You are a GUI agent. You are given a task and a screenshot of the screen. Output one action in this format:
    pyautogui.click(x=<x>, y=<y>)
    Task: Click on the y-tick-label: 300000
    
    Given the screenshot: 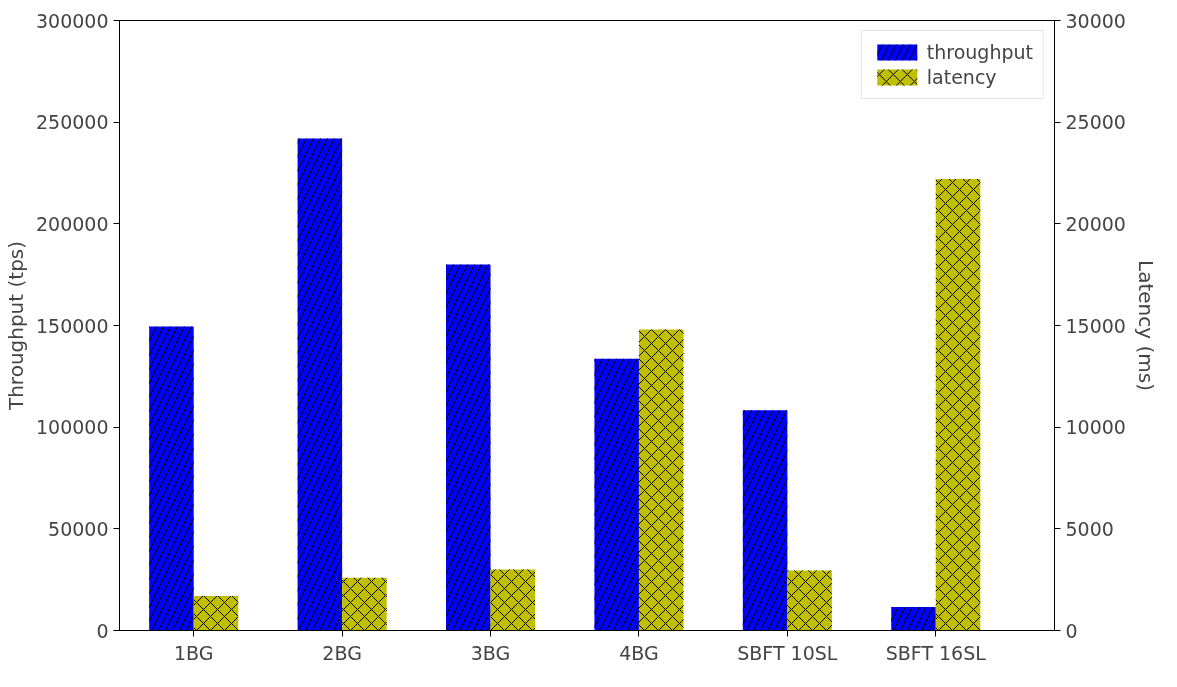 What is the action you would take?
    pyautogui.click(x=72, y=20)
    